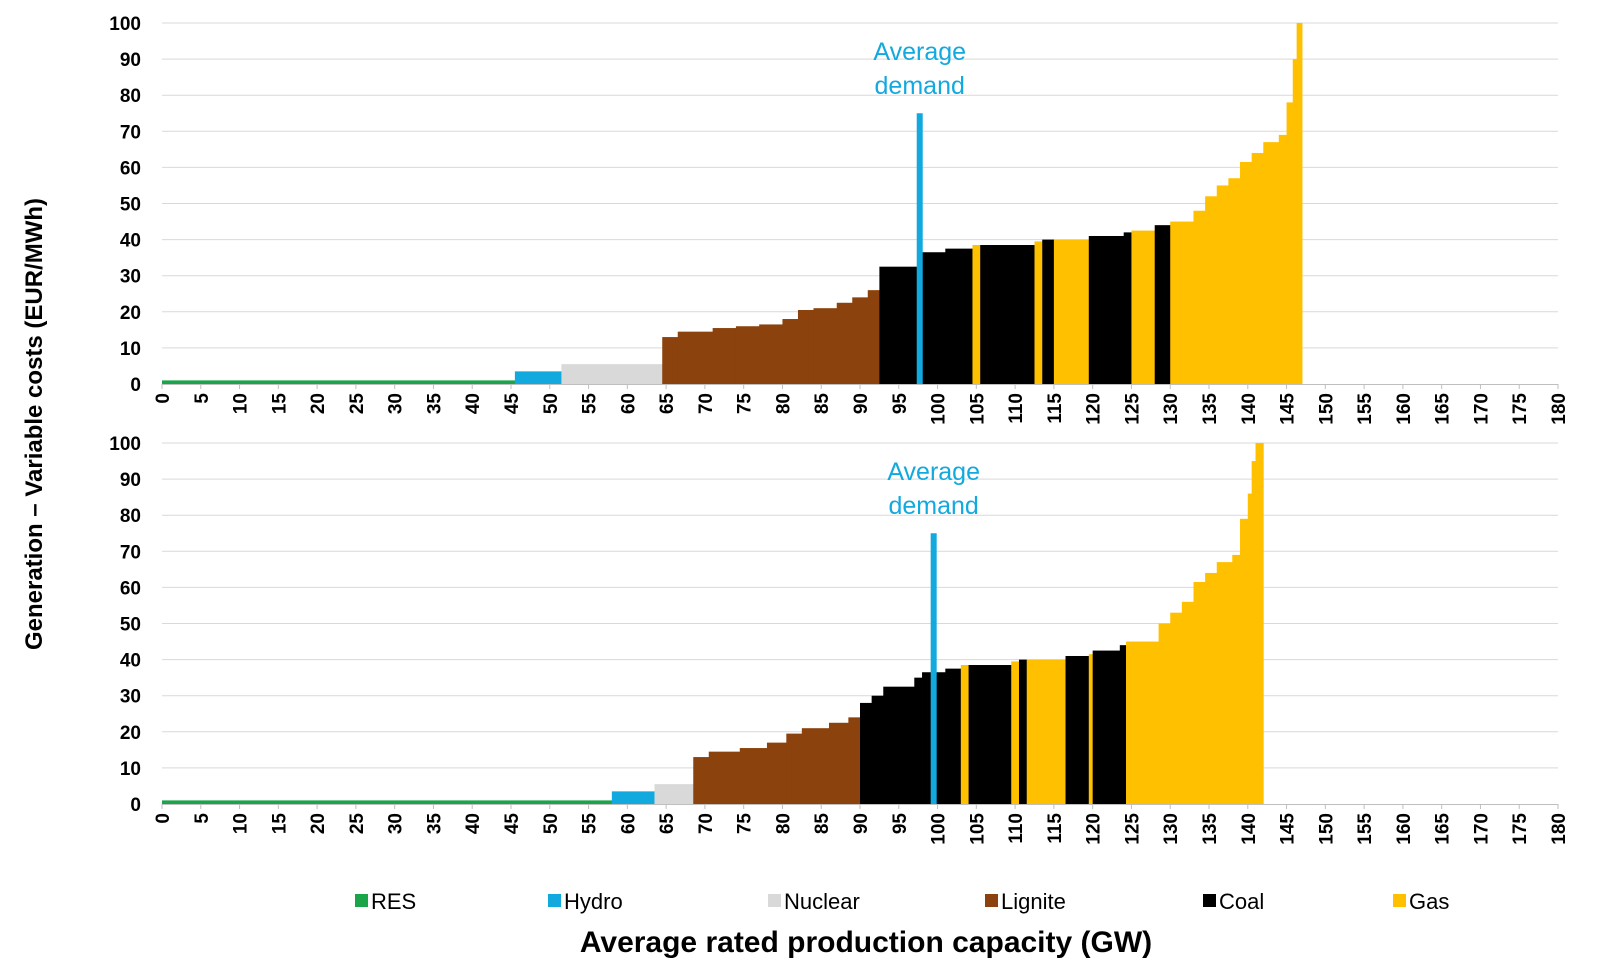 The image size is (1608, 970). What do you see at coordinates (130, 168) in the screenshot?
I see `y-tick-label: 60` at bounding box center [130, 168].